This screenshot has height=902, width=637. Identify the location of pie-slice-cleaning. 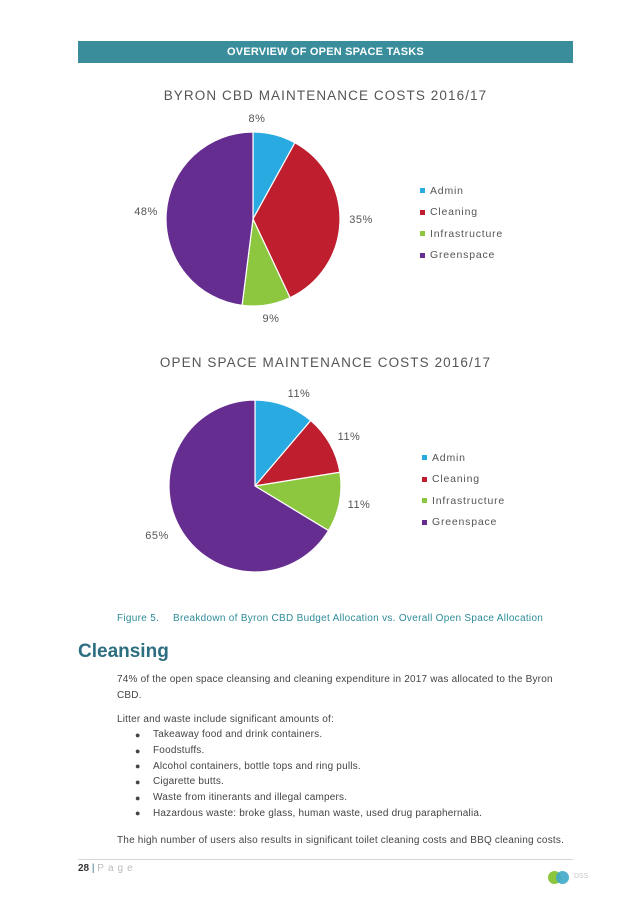
(296, 220).